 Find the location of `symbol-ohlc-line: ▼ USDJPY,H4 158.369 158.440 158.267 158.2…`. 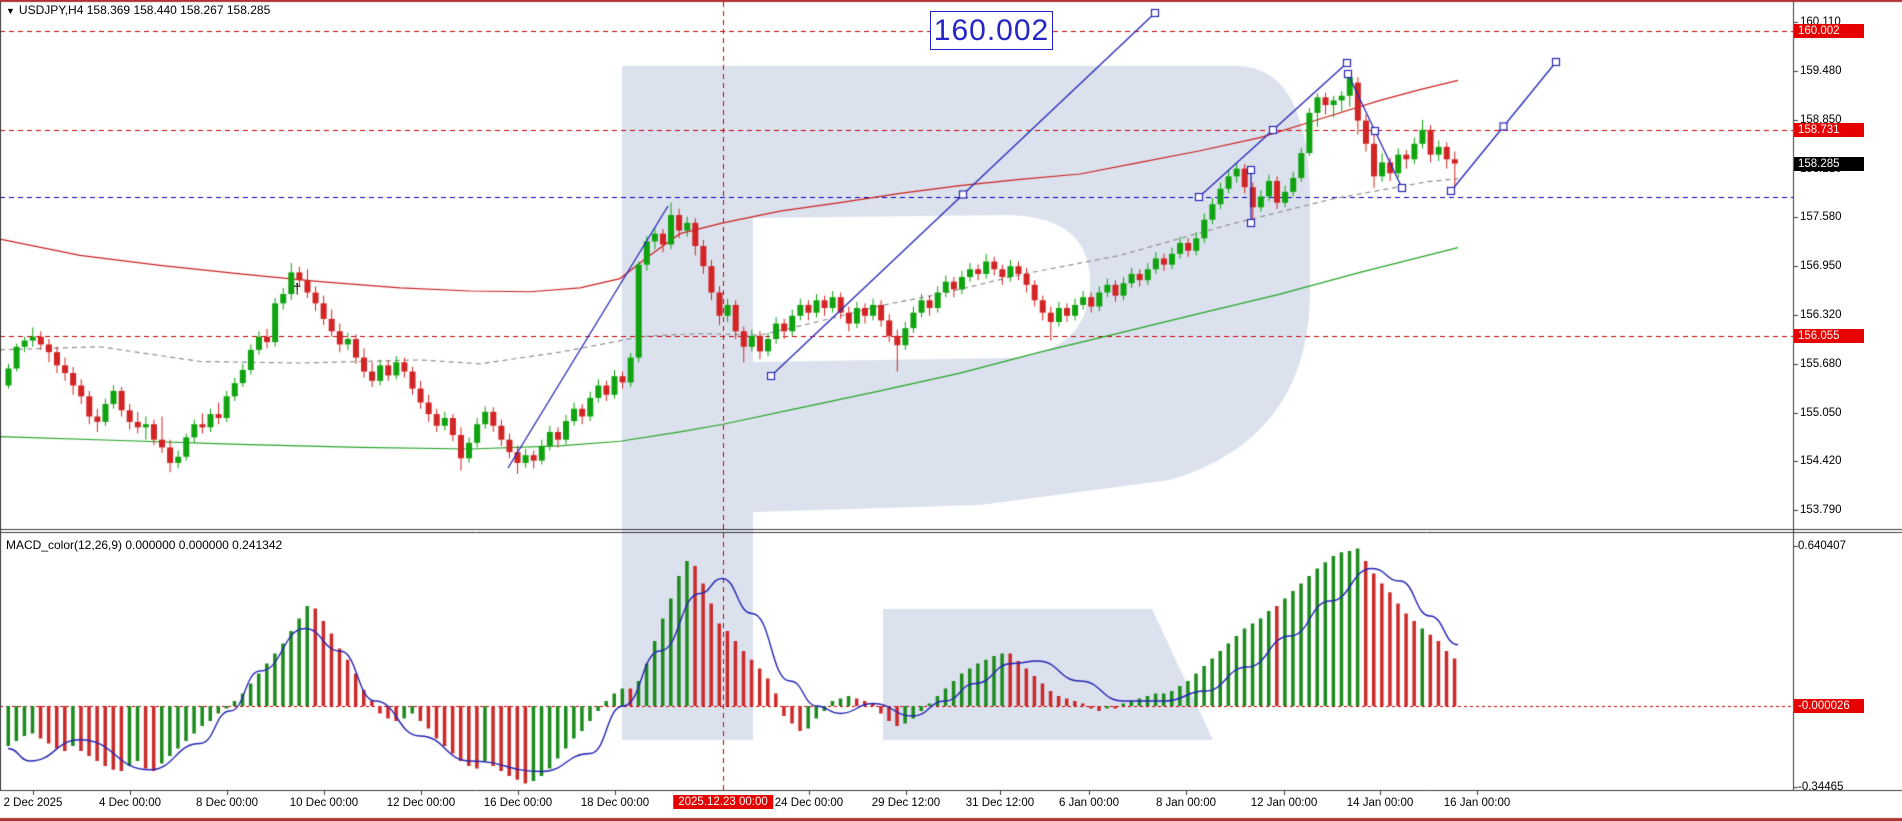

symbol-ohlc-line: ▼ USDJPY,H4 158.369 158.440 158.267 158.2… is located at coordinates (138, 10).